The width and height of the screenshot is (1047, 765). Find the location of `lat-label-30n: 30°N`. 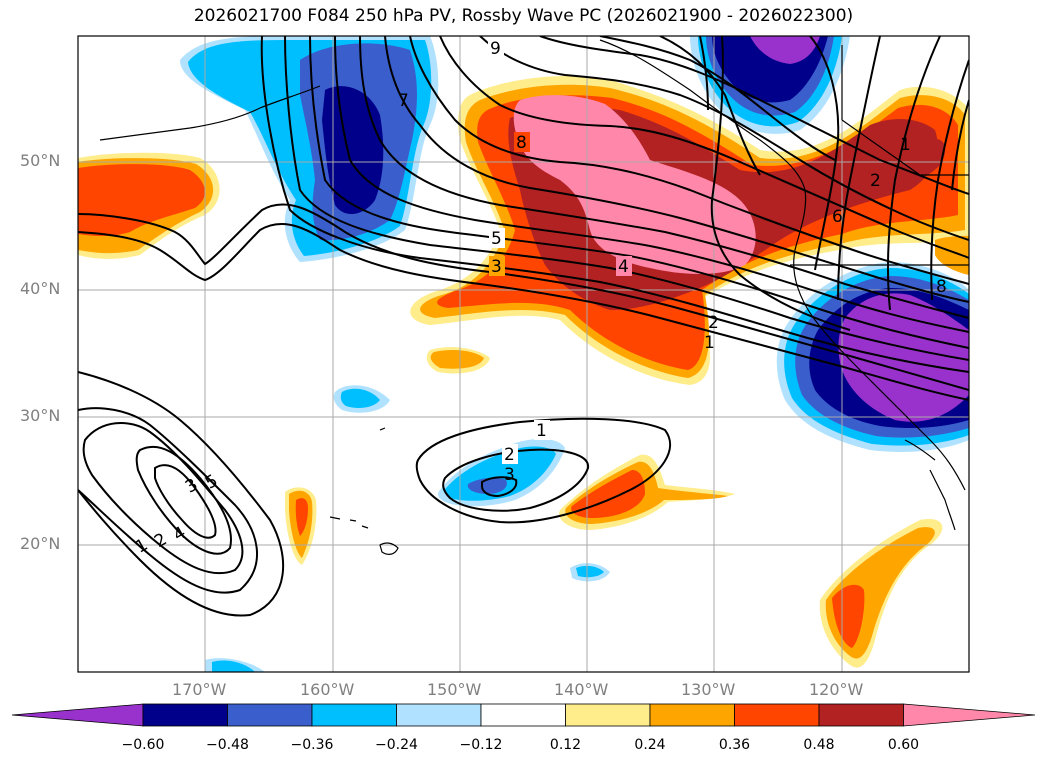

lat-label-30n: 30°N is located at coordinates (40, 415).